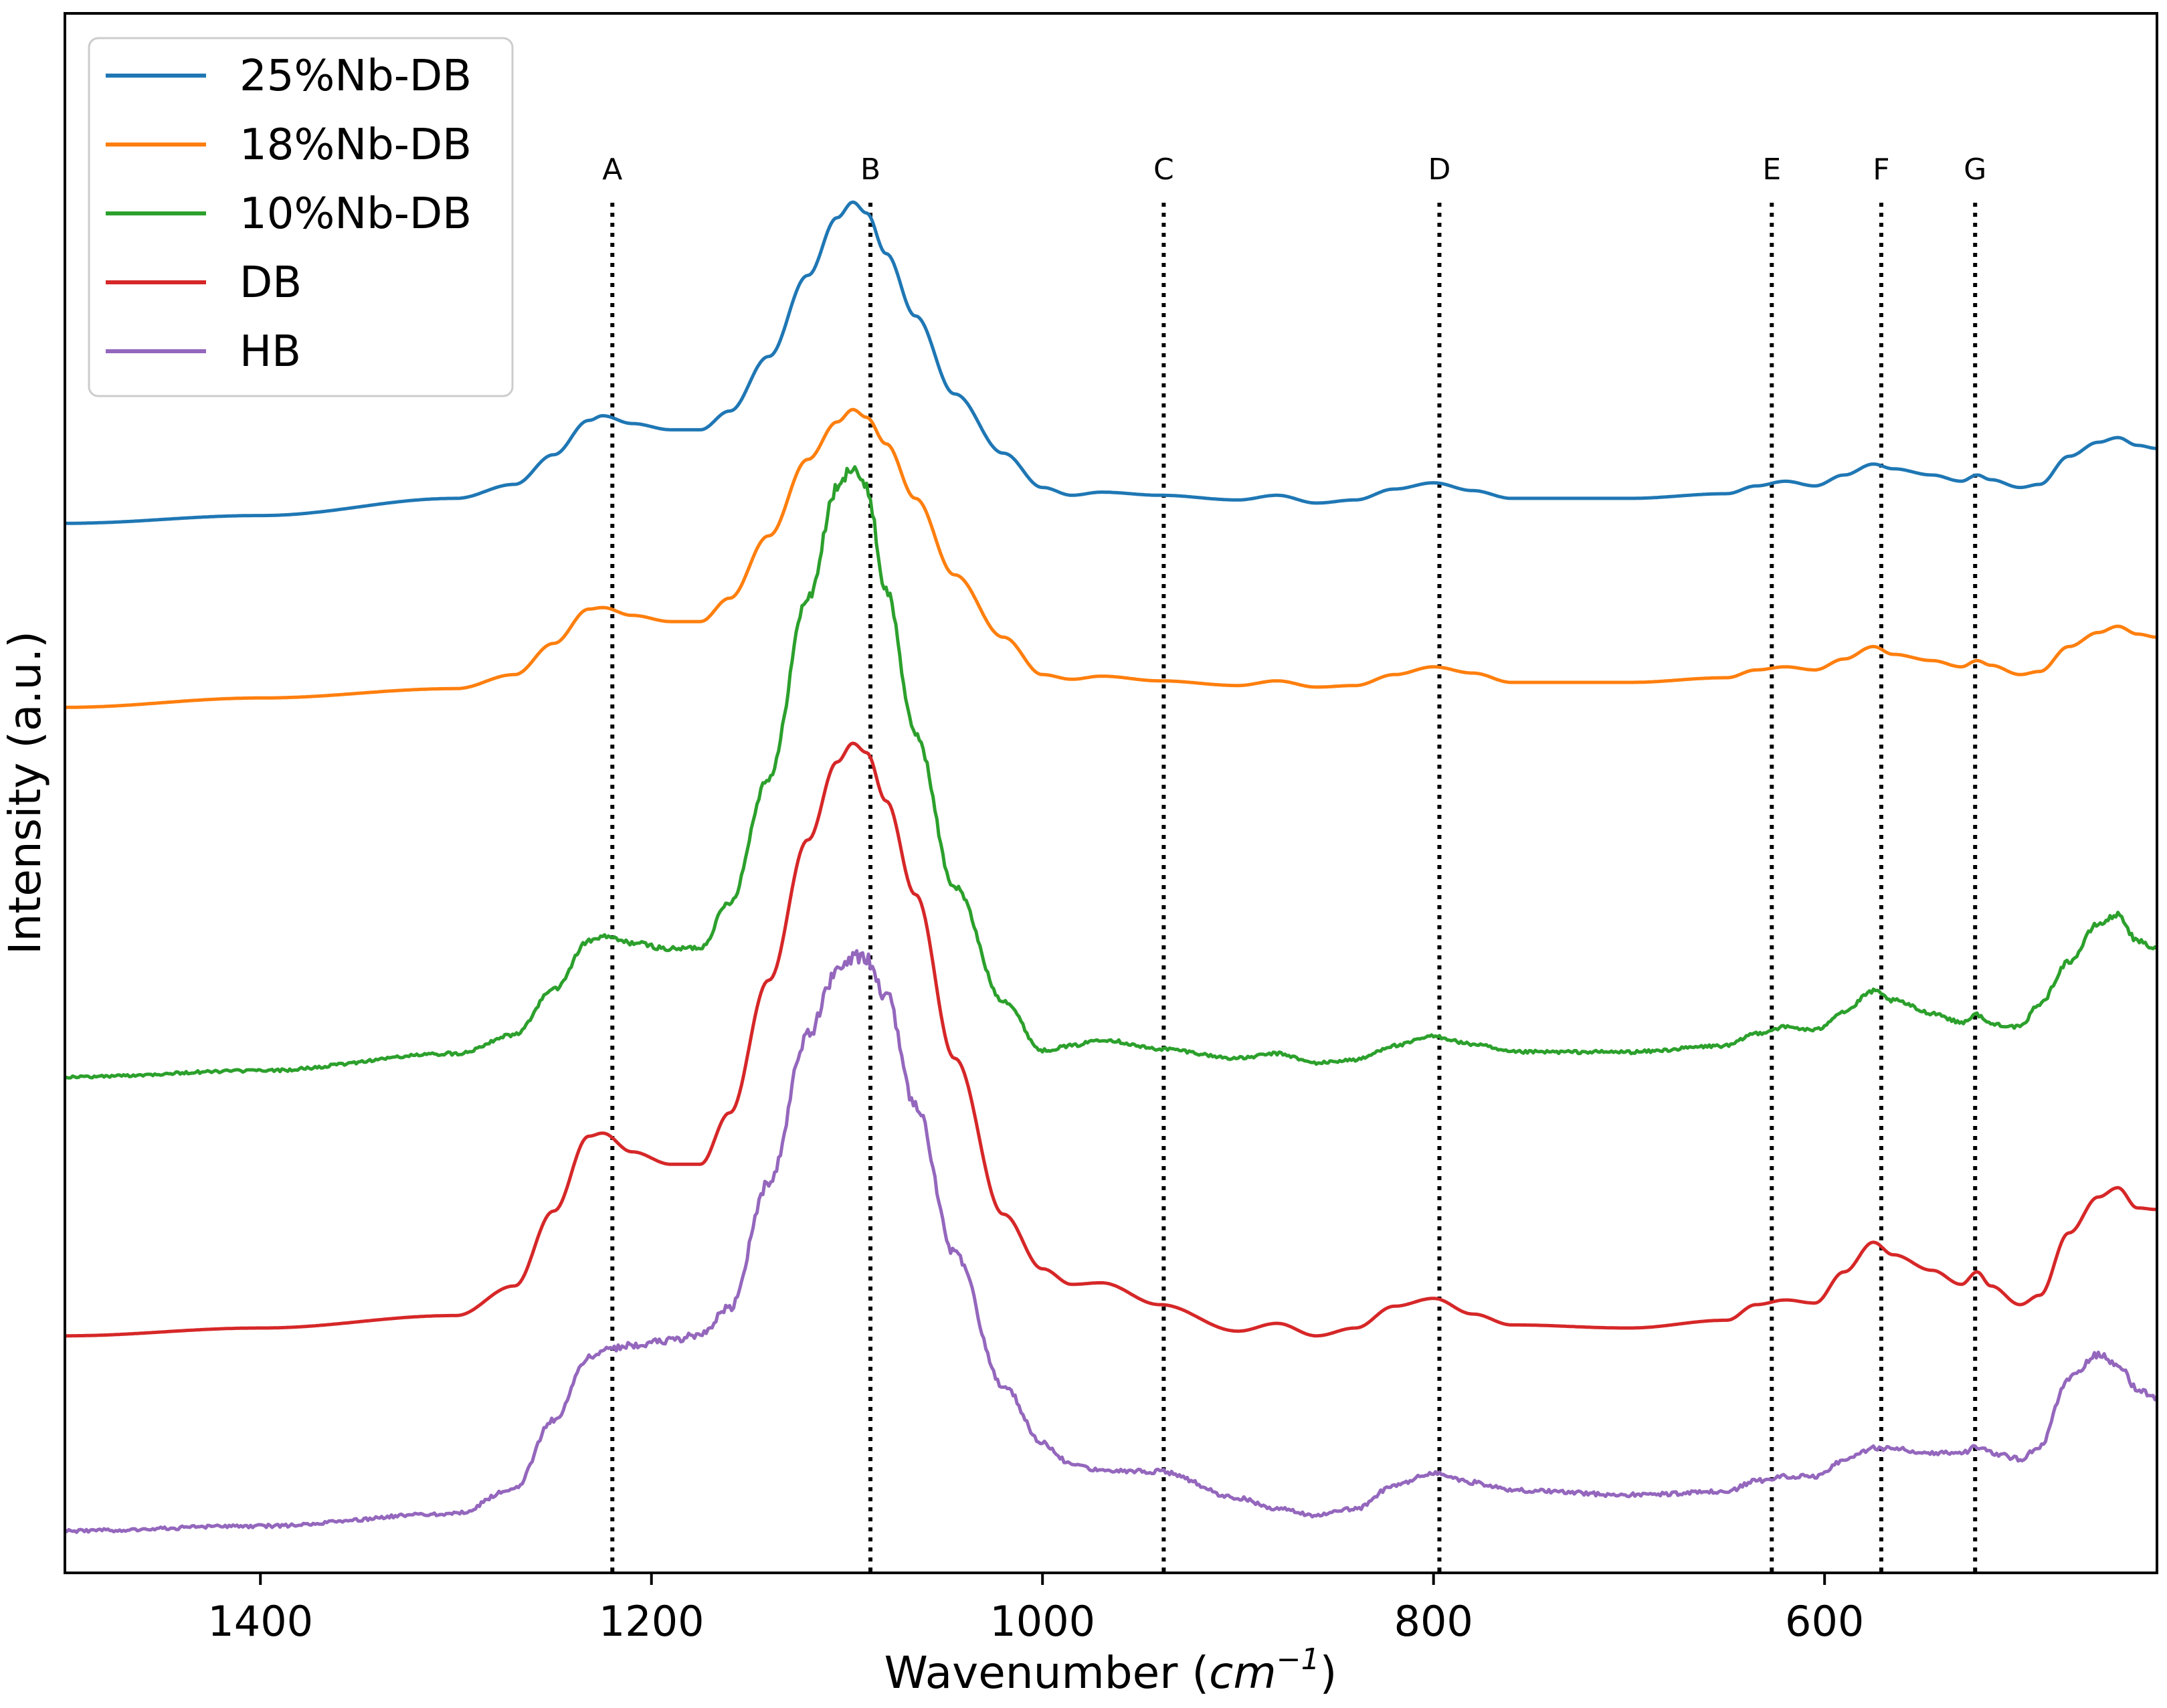 This screenshot has height=1708, width=2167. Describe the element at coordinates (1824, 1621) in the screenshot. I see `x-tick-label-600: 600` at that location.